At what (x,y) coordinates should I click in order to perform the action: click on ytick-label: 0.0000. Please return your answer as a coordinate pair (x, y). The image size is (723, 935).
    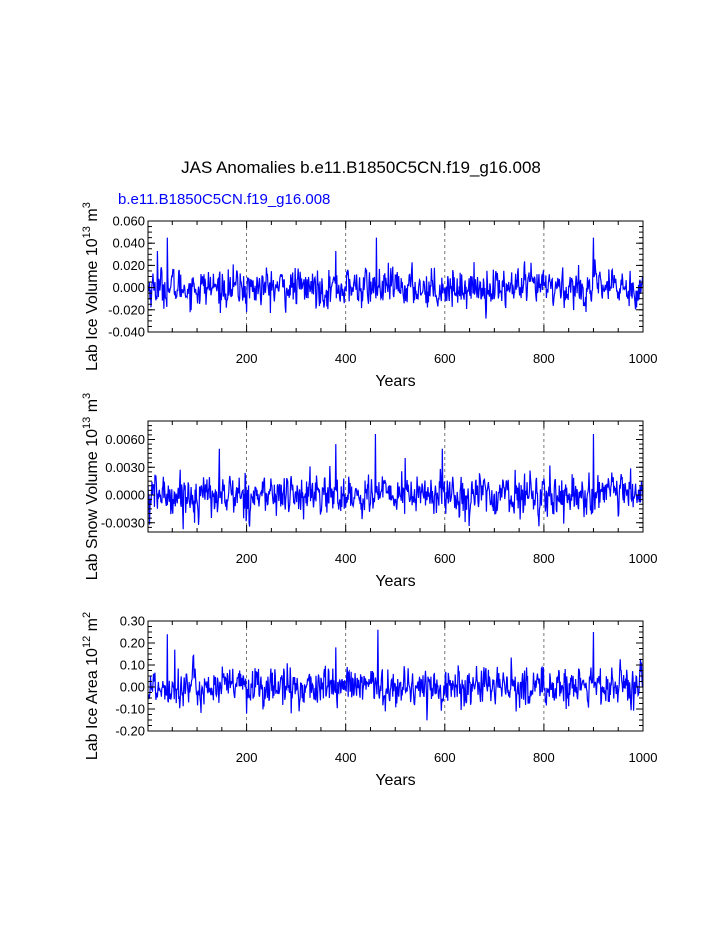
    Looking at the image, I should click on (125, 495).